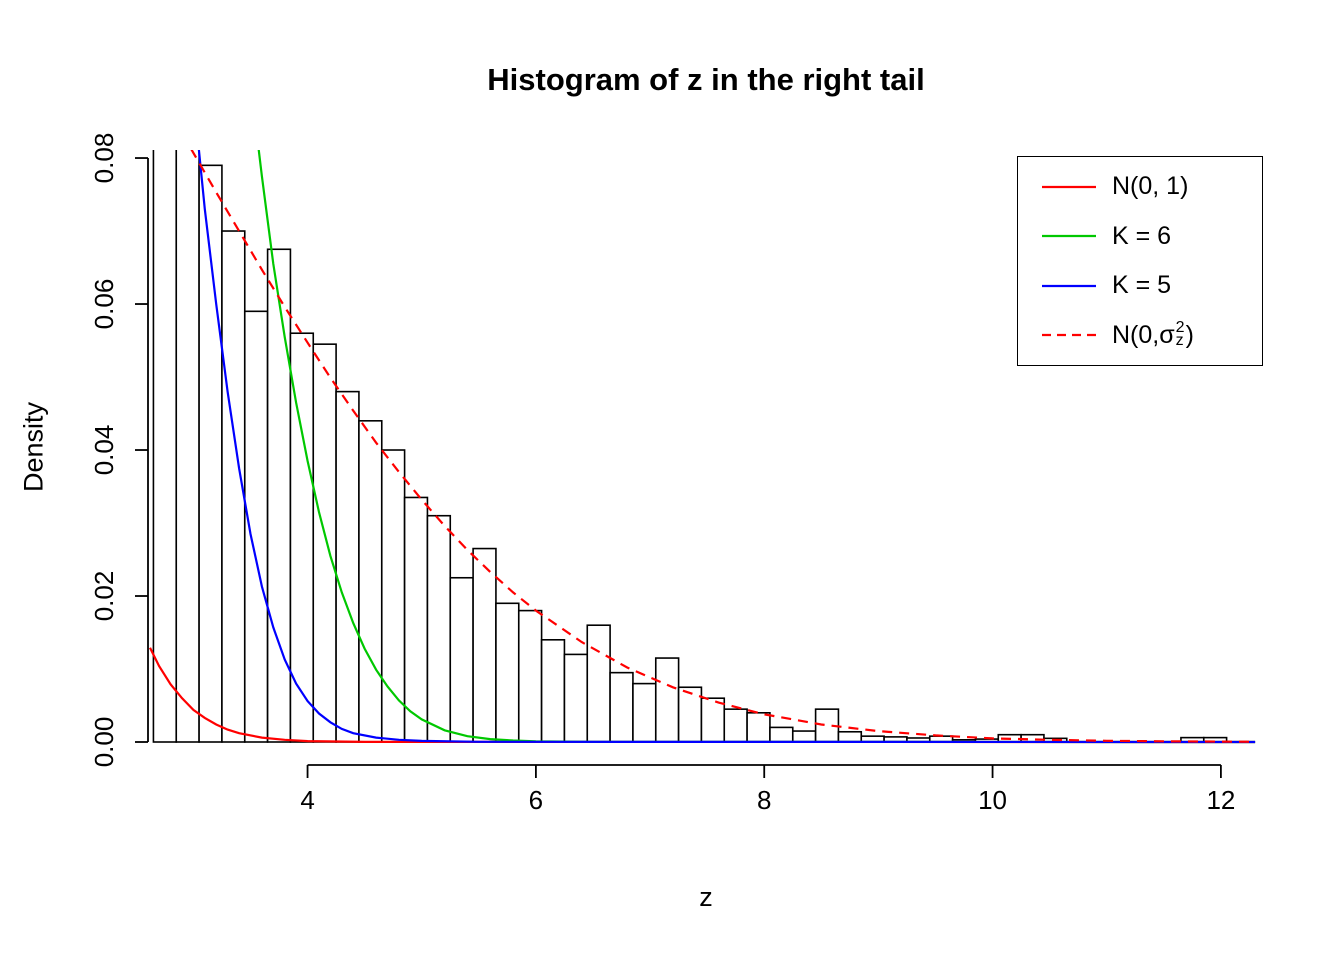  Describe the element at coordinates (1189, 334) in the screenshot. I see `legend-sigma-suffix: )` at that location.